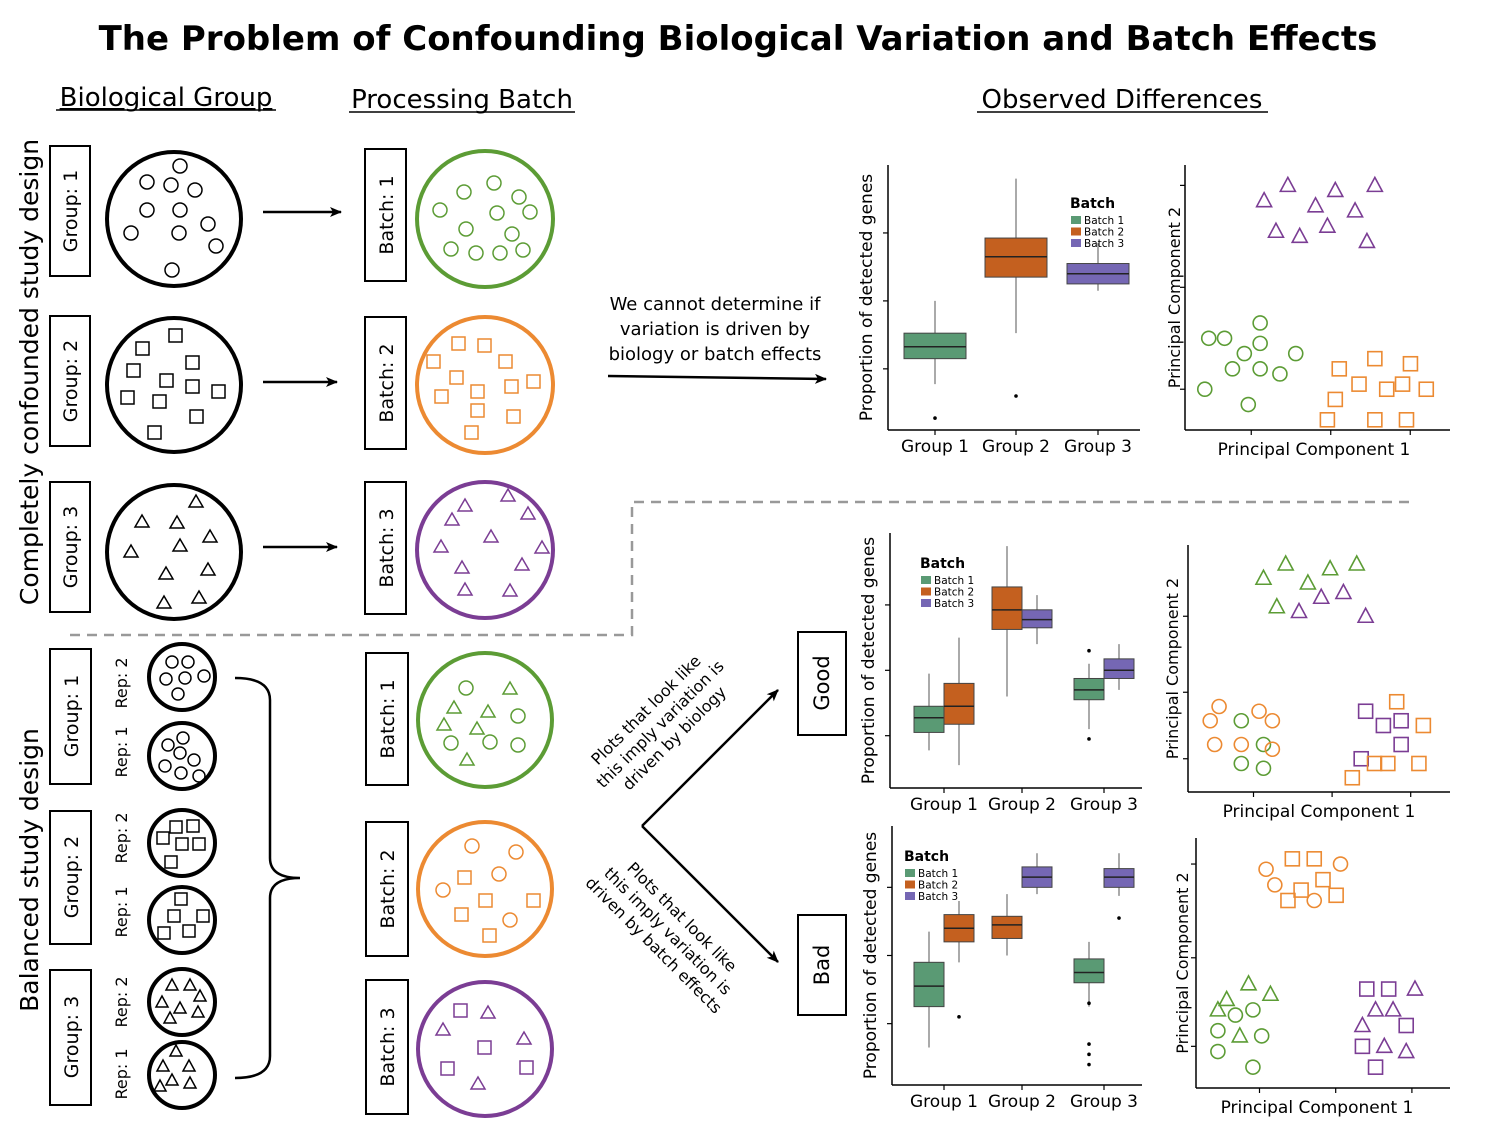 This screenshot has height=1125, width=1500. Describe the element at coordinates (1016, 447) in the screenshot. I see `x-tick-label: Group 2` at that location.